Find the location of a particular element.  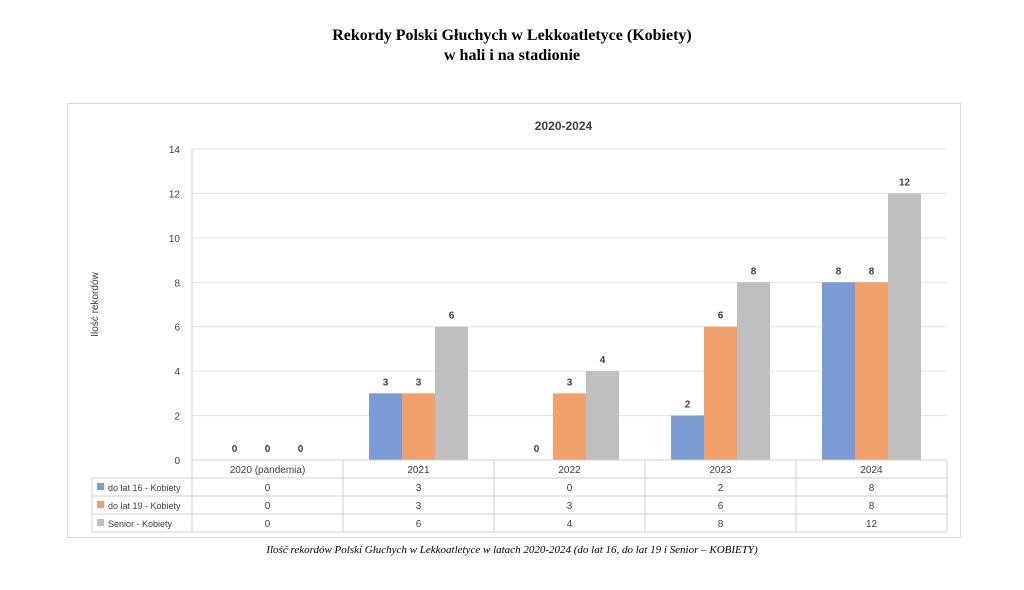

y-tick-label: 10 is located at coordinates (175, 239).